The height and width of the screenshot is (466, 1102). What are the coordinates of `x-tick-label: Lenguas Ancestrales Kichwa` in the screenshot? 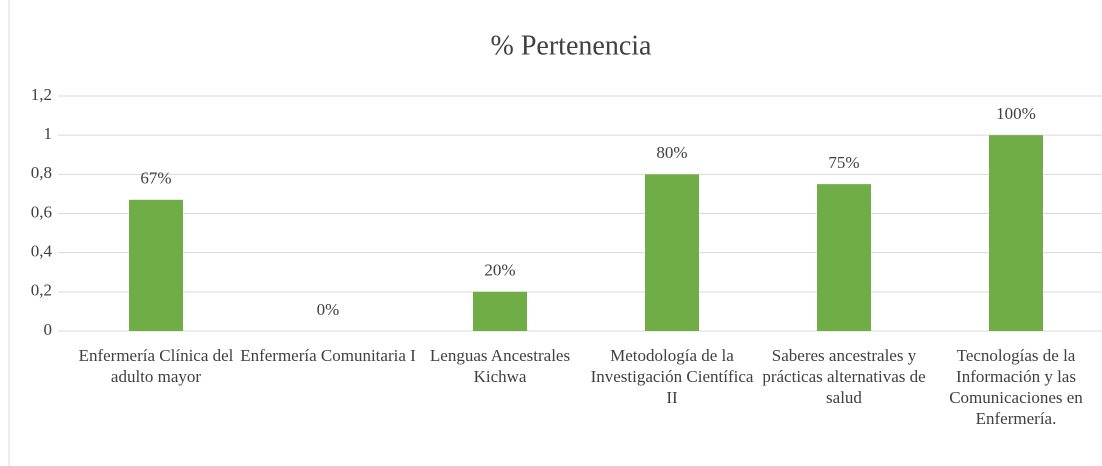 It's located at (500, 366).